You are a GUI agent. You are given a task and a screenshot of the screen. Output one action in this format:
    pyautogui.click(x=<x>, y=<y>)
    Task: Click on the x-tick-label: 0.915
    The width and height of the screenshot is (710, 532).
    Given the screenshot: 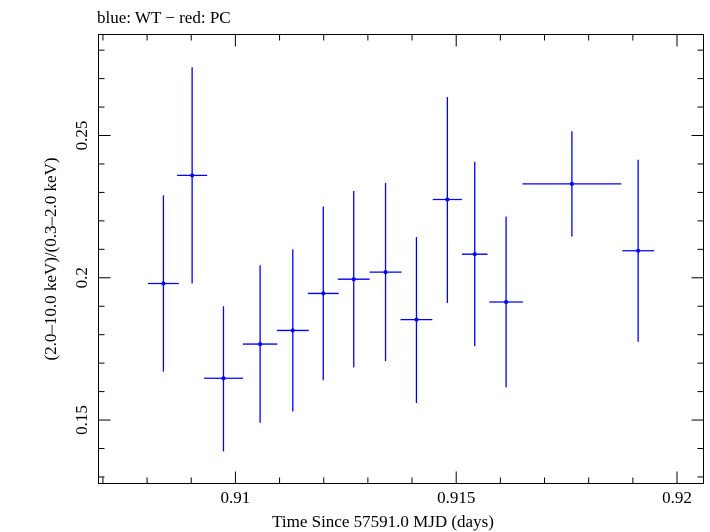 What is the action you would take?
    pyautogui.click(x=456, y=497)
    